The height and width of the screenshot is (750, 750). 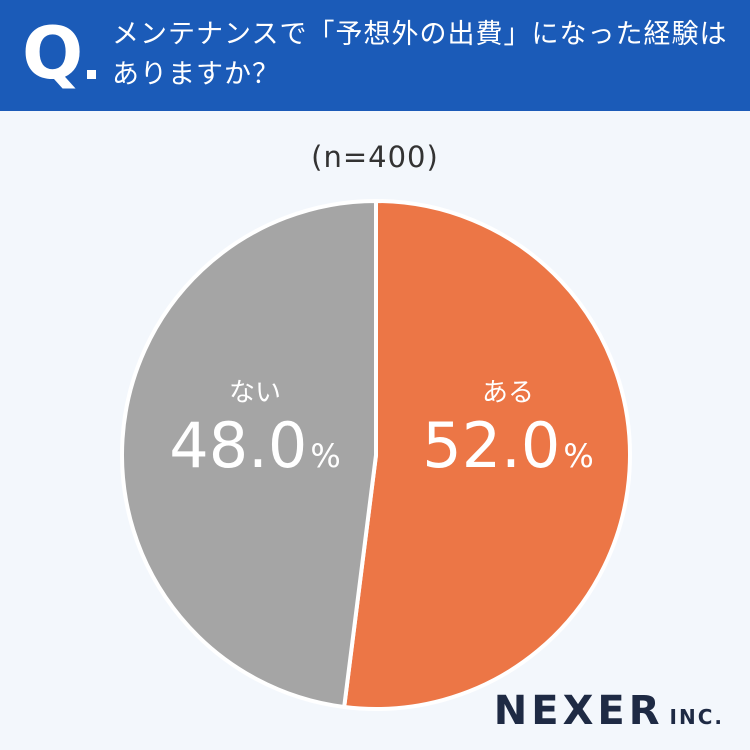 I want to click on question-header: Q メンテナンスで「予想外の出費」になった経験は ありますか？, so click(x=375, y=55).